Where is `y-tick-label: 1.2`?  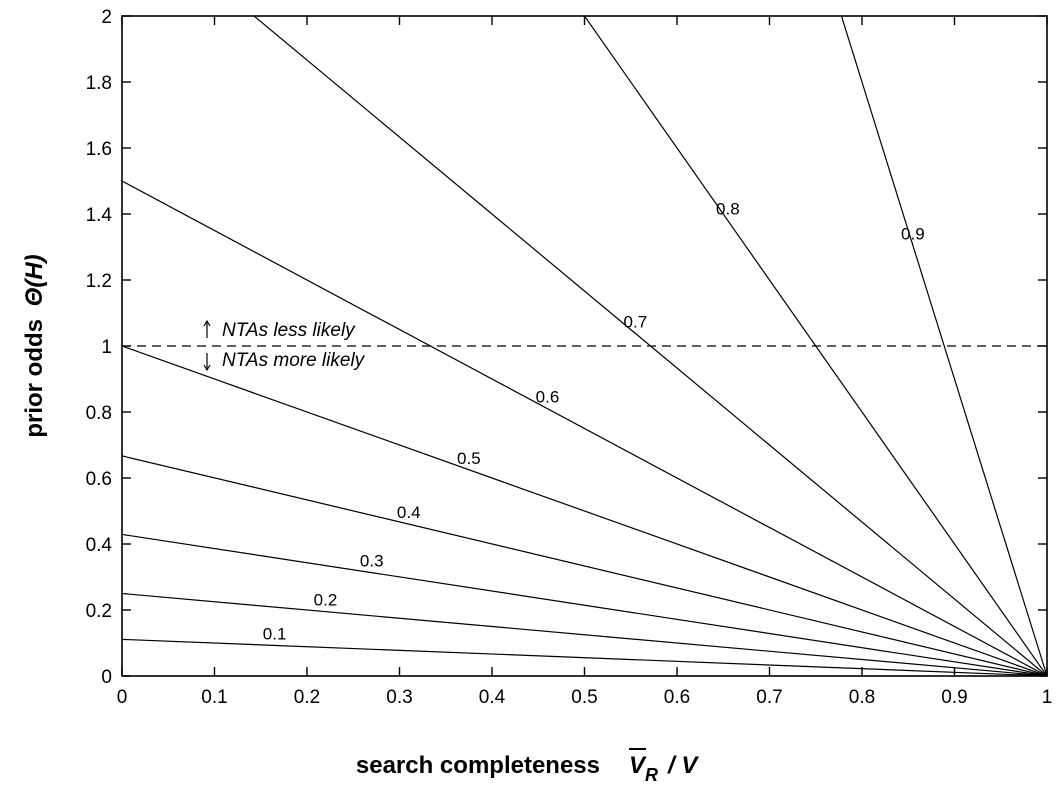
y-tick-label: 1.2 is located at coordinates (99, 281).